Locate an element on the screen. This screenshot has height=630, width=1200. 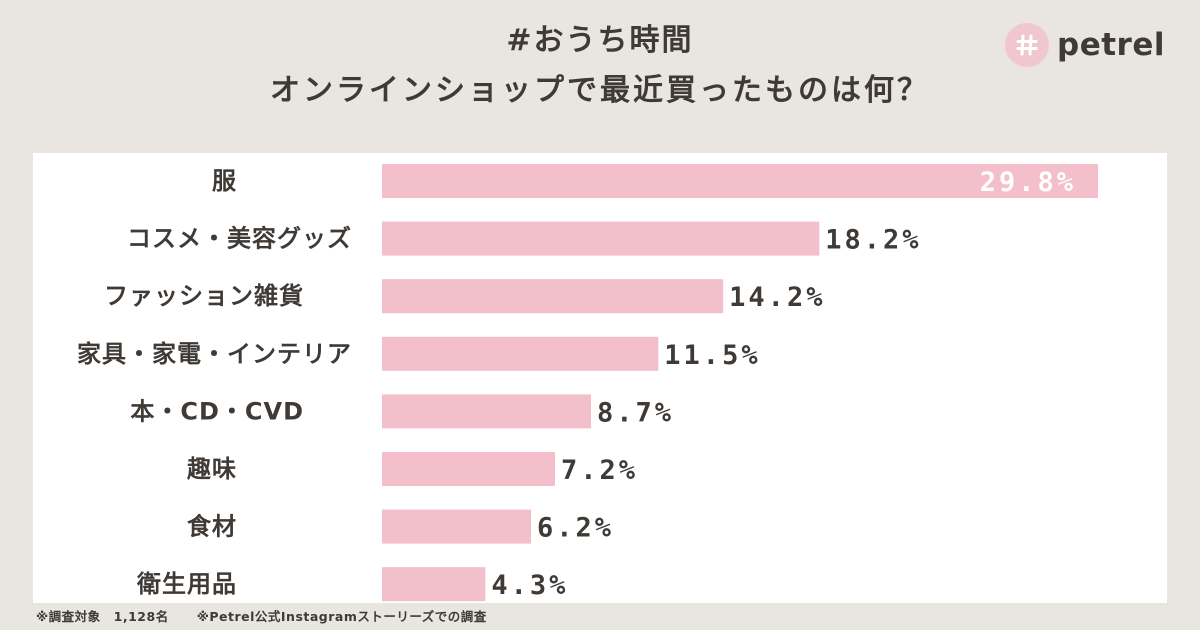
value-label: 6.2% is located at coordinates (575, 528).